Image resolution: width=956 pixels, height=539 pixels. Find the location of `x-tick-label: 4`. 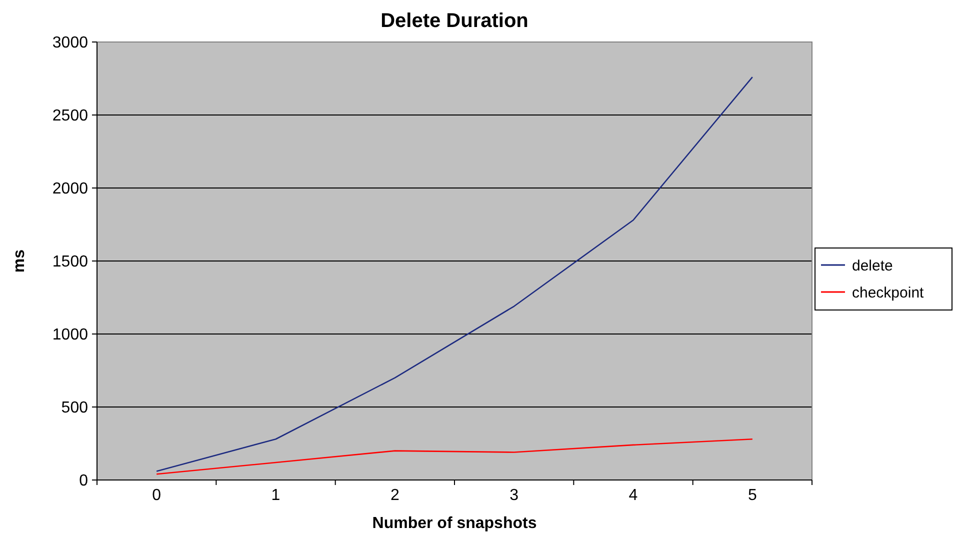

x-tick-label: 4 is located at coordinates (633, 495).